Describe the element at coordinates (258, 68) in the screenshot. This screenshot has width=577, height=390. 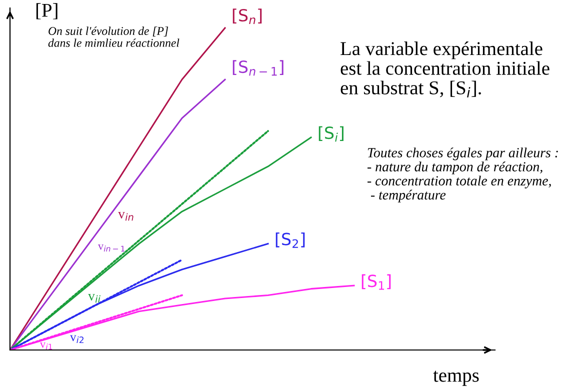
I see `series-label: [S$_{n−1}$]` at that location.